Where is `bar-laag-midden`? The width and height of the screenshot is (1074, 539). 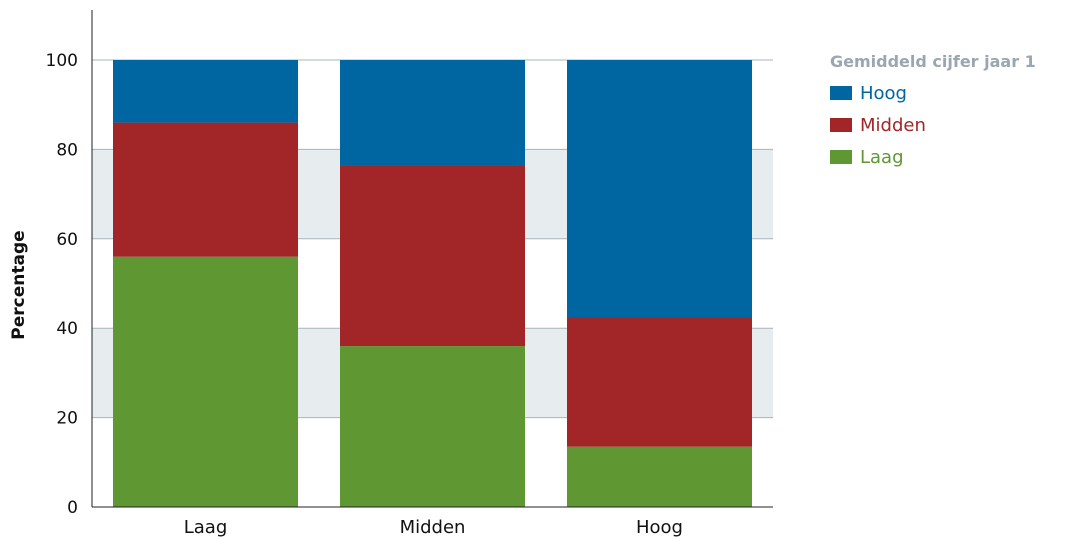
bar-laag-midden is located at coordinates (205, 189).